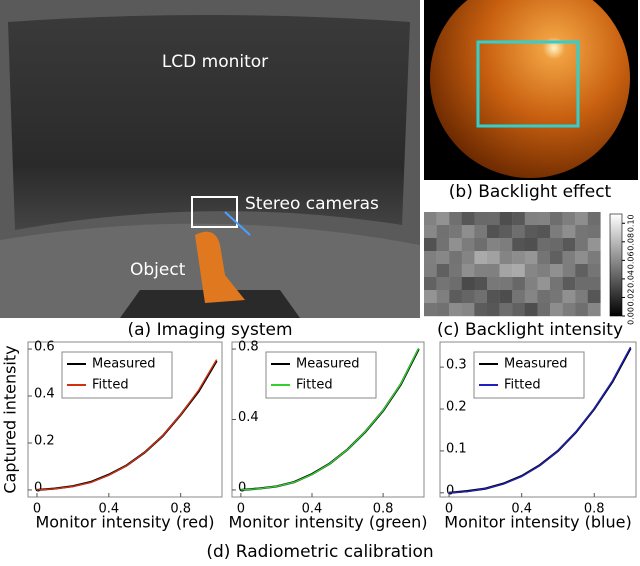 Image resolution: width=640 pixels, height=566 pixels. I want to click on colorbar, so click(616, 265).